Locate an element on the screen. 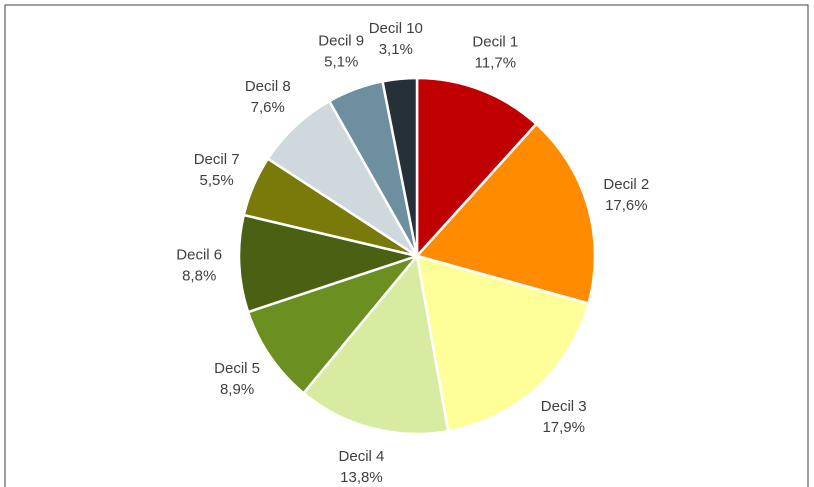 This screenshot has width=814, height=487. slice-label: Decil 3 is located at coordinates (564, 406).